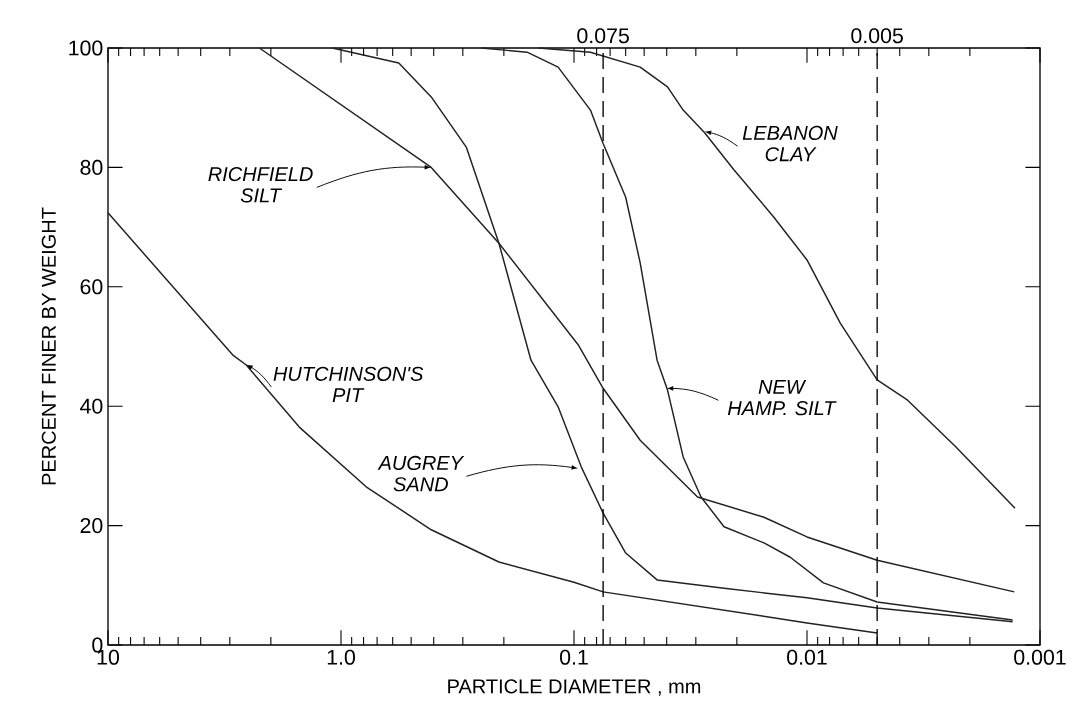  Describe the element at coordinates (421, 473) in the screenshot. I see `annotation: AUGREY SAND` at that location.